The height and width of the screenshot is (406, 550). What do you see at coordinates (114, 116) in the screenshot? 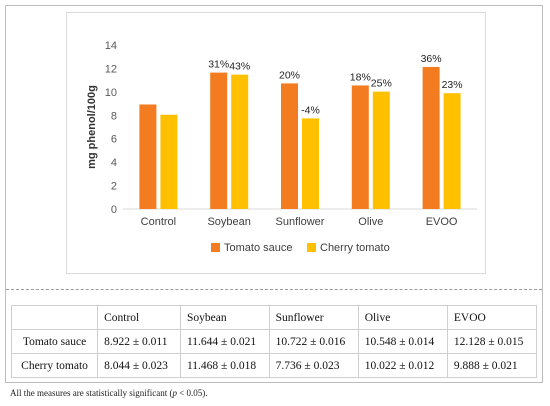
I see `y-tick-label: 8` at bounding box center [114, 116].